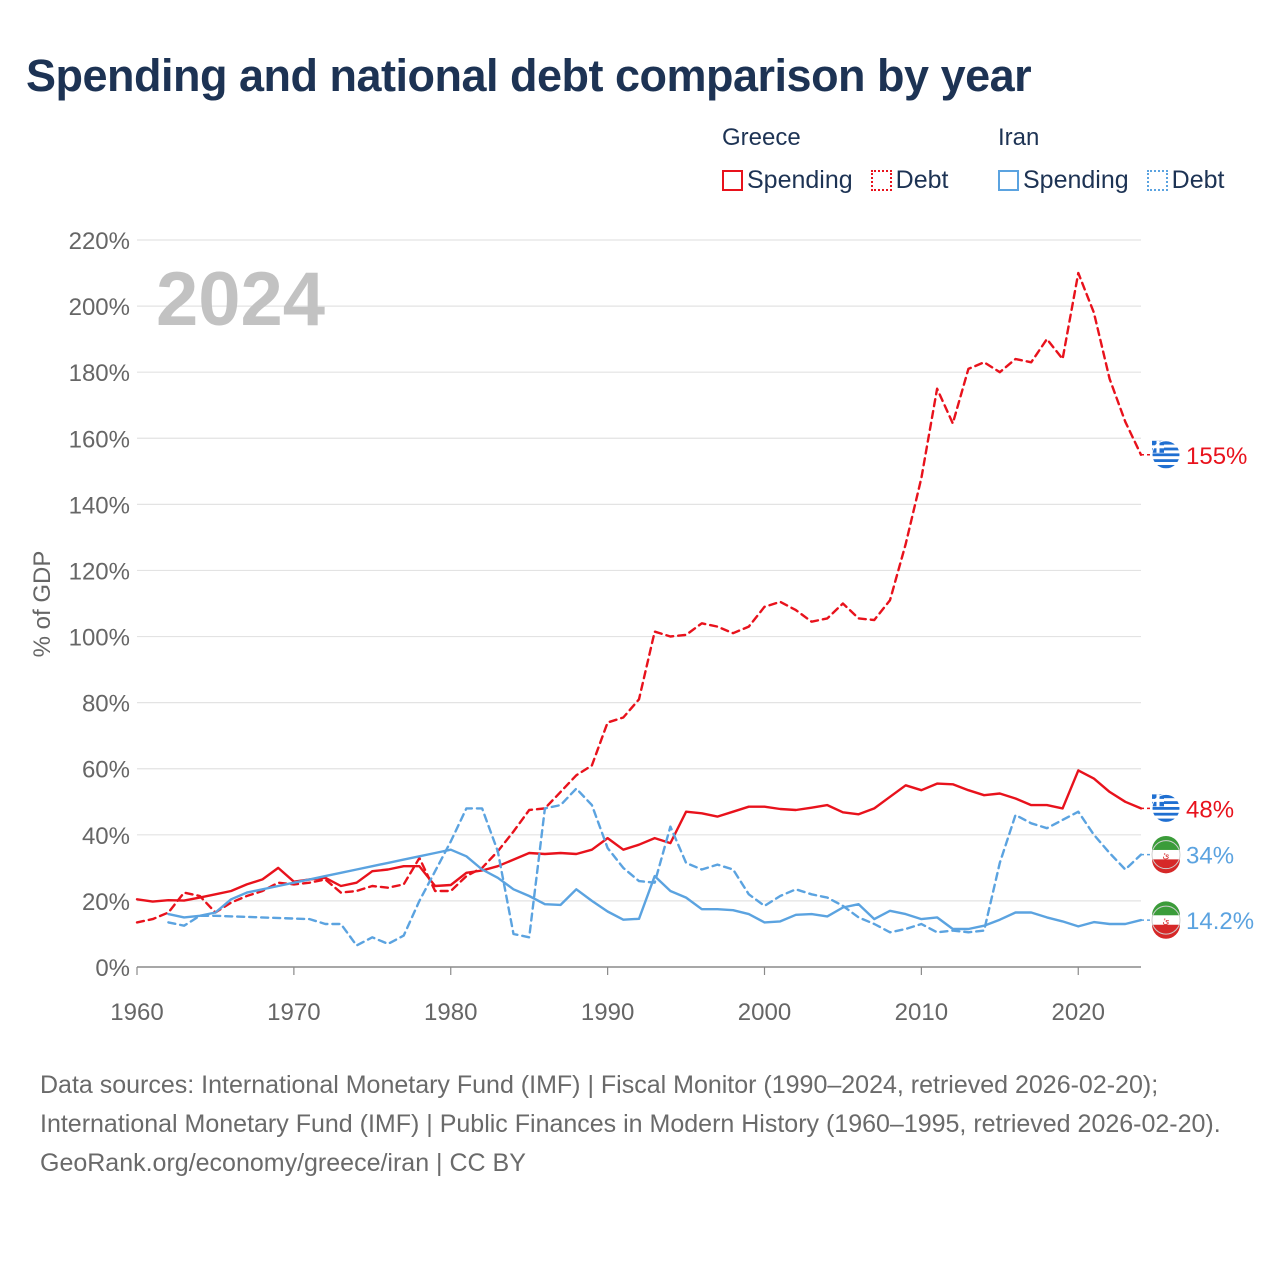 Image resolution: width=1280 pixels, height=1280 pixels. I want to click on y-tick-label: 40%, so click(106, 836).